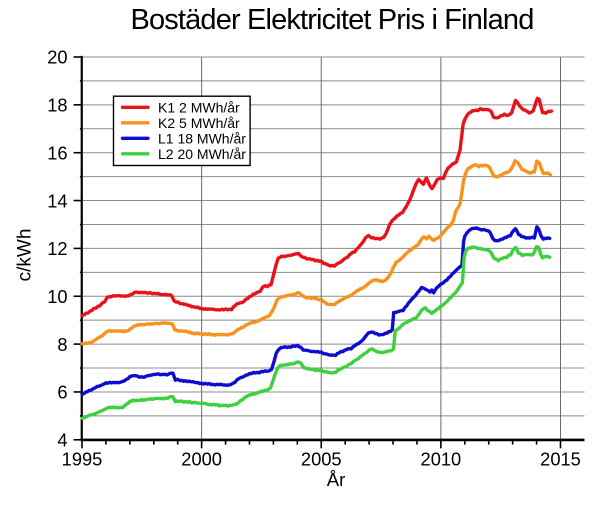 The width and height of the screenshot is (600, 512). What do you see at coordinates (57, 57) in the screenshot?
I see `svg-text: 20` at bounding box center [57, 57].